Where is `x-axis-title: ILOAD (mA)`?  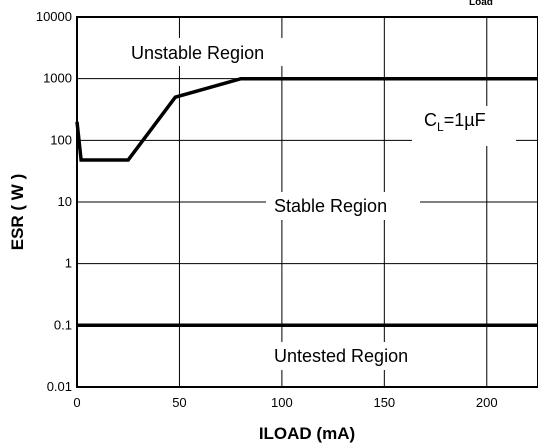
x-axis-title: ILOAD (mA) is located at coordinates (307, 433).